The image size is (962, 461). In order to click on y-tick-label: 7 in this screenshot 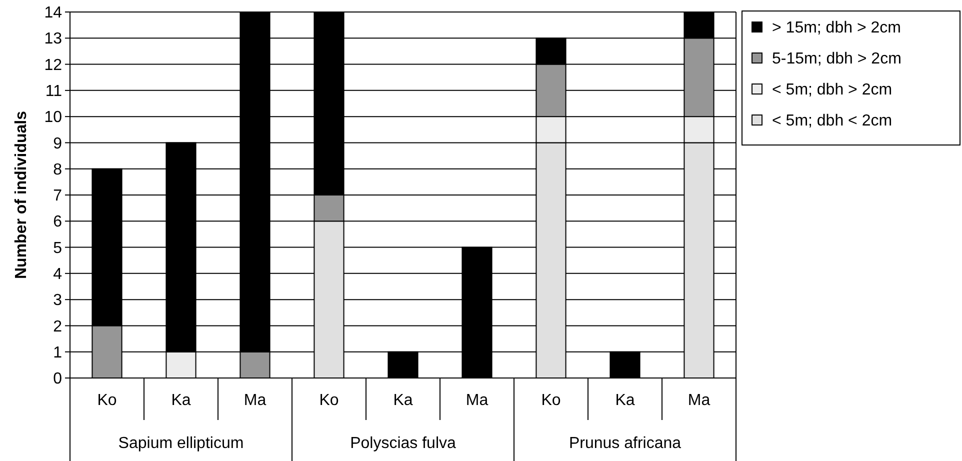, I will do `click(57, 196)`.